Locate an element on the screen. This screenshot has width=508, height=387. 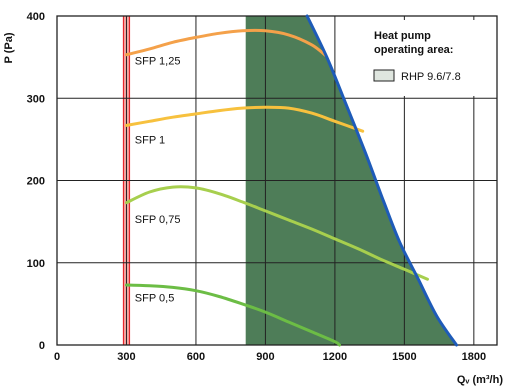
y-tick-label: 400 is located at coordinates (36, 17).